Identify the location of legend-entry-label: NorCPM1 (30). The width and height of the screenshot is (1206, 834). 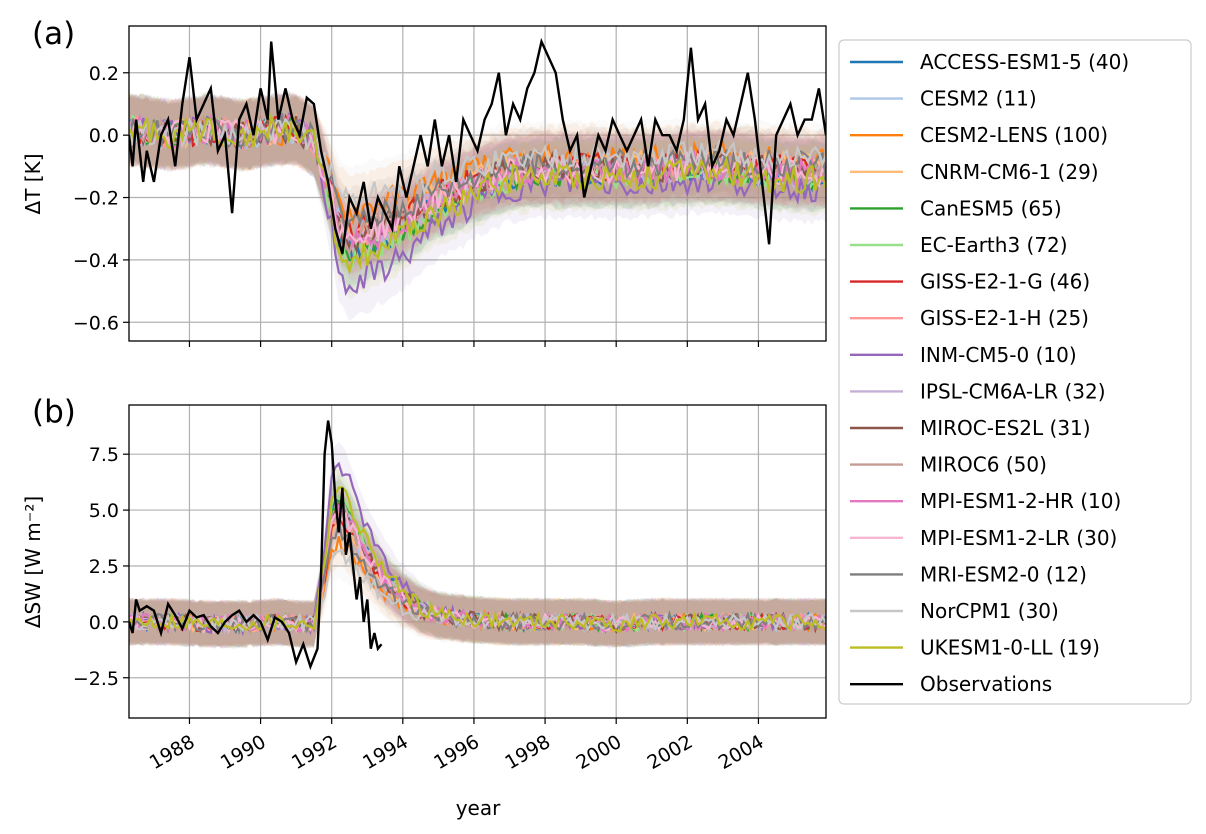
(989, 611).